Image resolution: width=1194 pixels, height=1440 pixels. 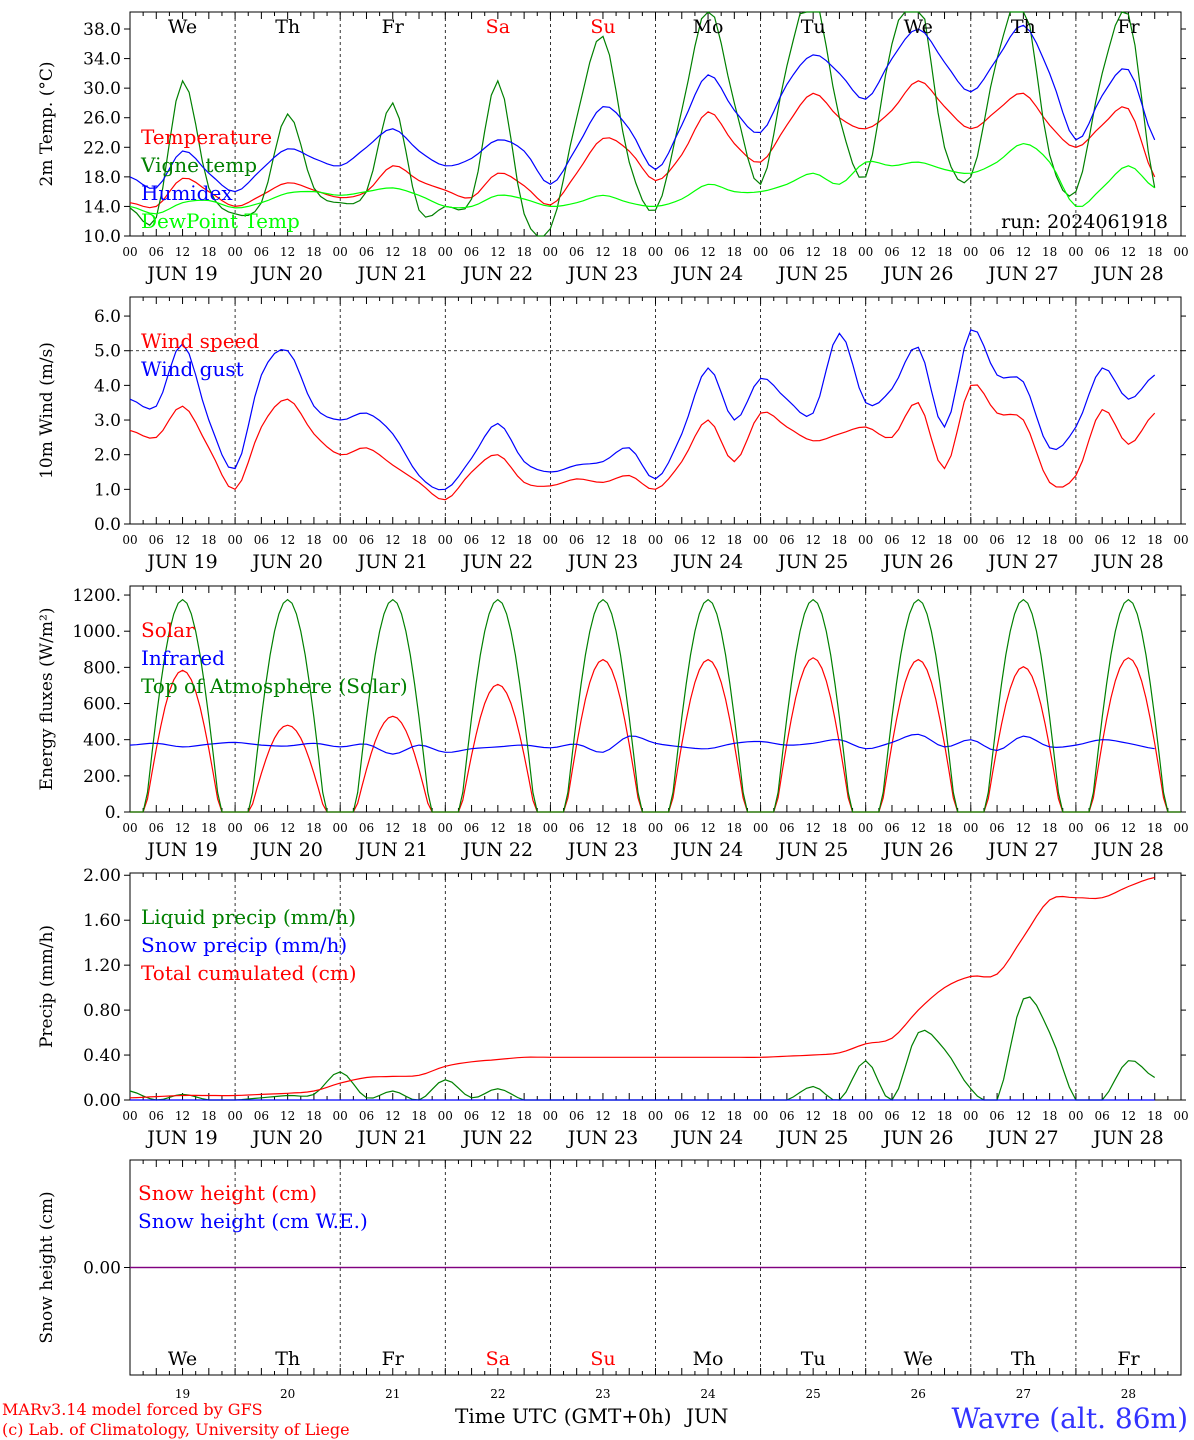 I want to click on weekday-label: Sa, so click(x=498, y=1359).